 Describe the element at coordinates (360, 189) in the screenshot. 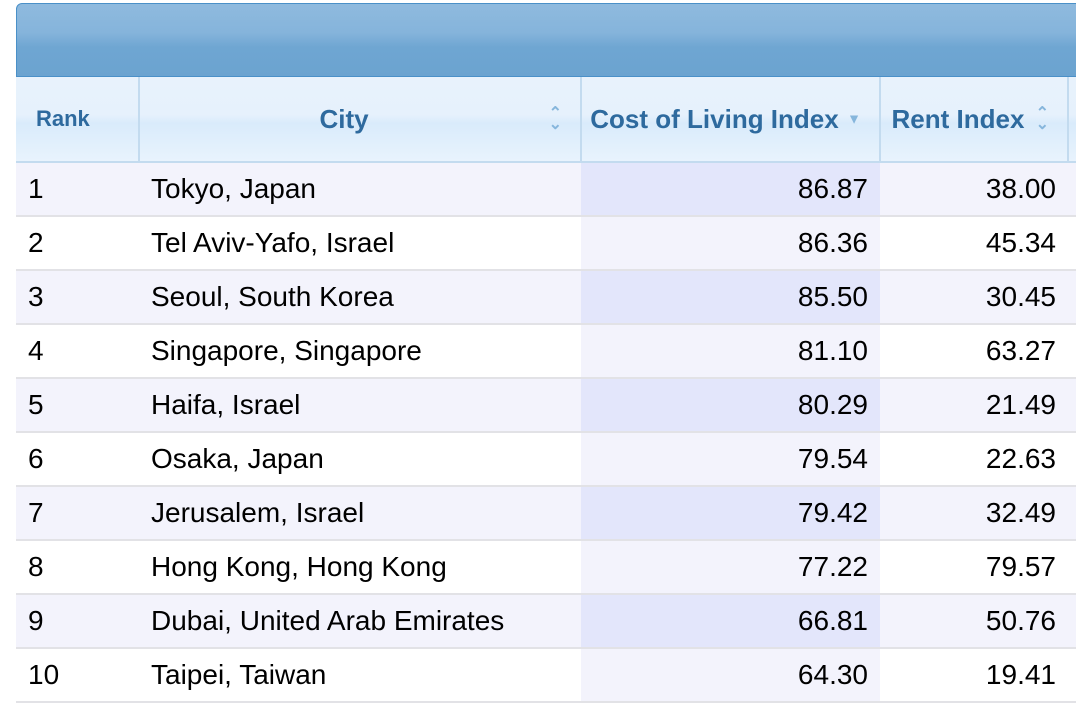

I see `city-cell: Tokyo, Japan` at that location.